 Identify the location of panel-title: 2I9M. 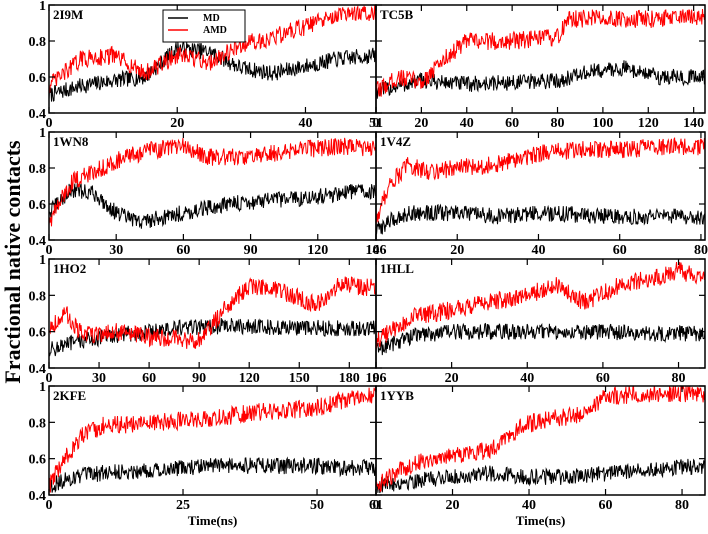
(68, 14).